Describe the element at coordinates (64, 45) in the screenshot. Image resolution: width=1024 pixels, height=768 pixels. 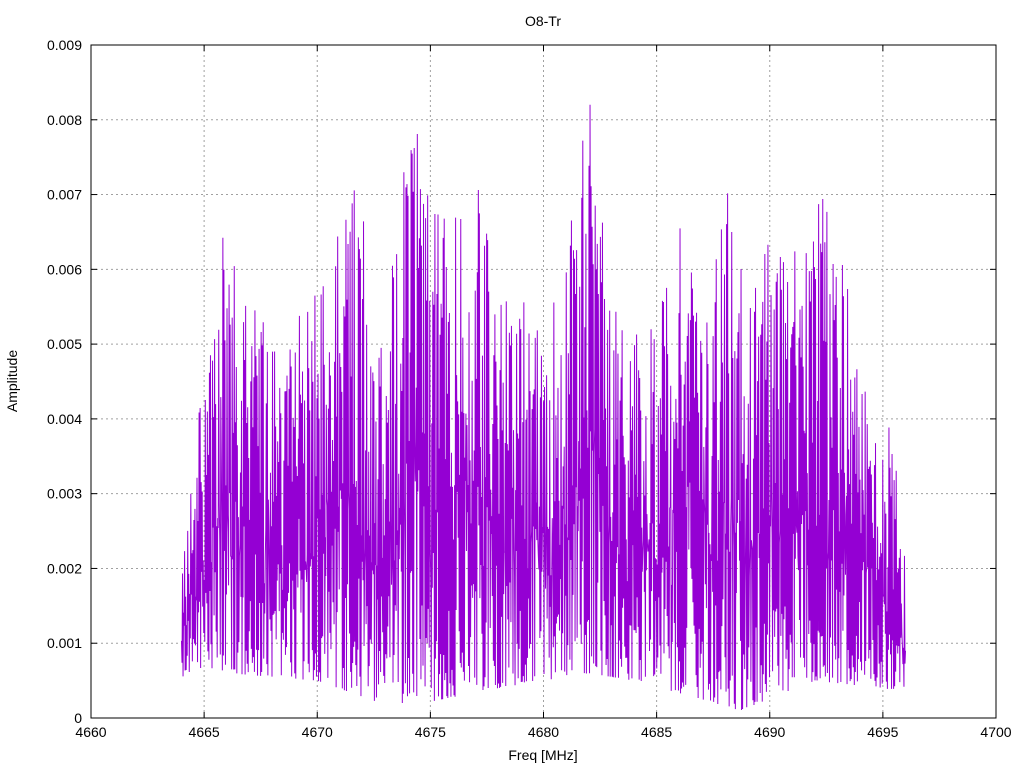
I see `y-tick-label: 0.009` at that location.